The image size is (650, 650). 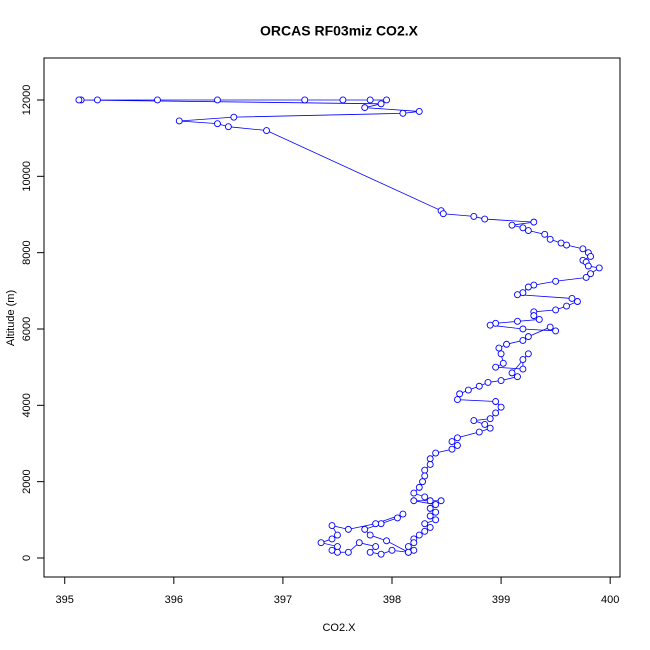 What do you see at coordinates (27, 100) in the screenshot?
I see `y-tick-label: 12000` at bounding box center [27, 100].